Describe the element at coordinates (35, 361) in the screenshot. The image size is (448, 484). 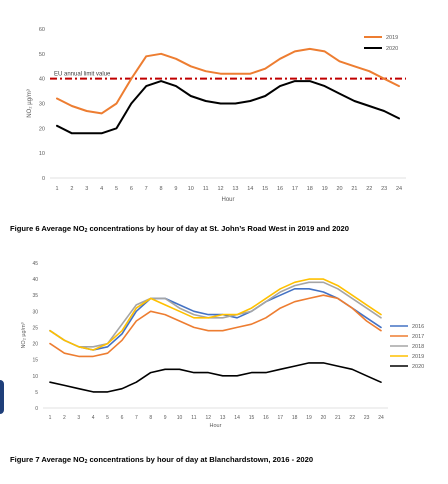
I see `y-tick-label: 15` at that location.